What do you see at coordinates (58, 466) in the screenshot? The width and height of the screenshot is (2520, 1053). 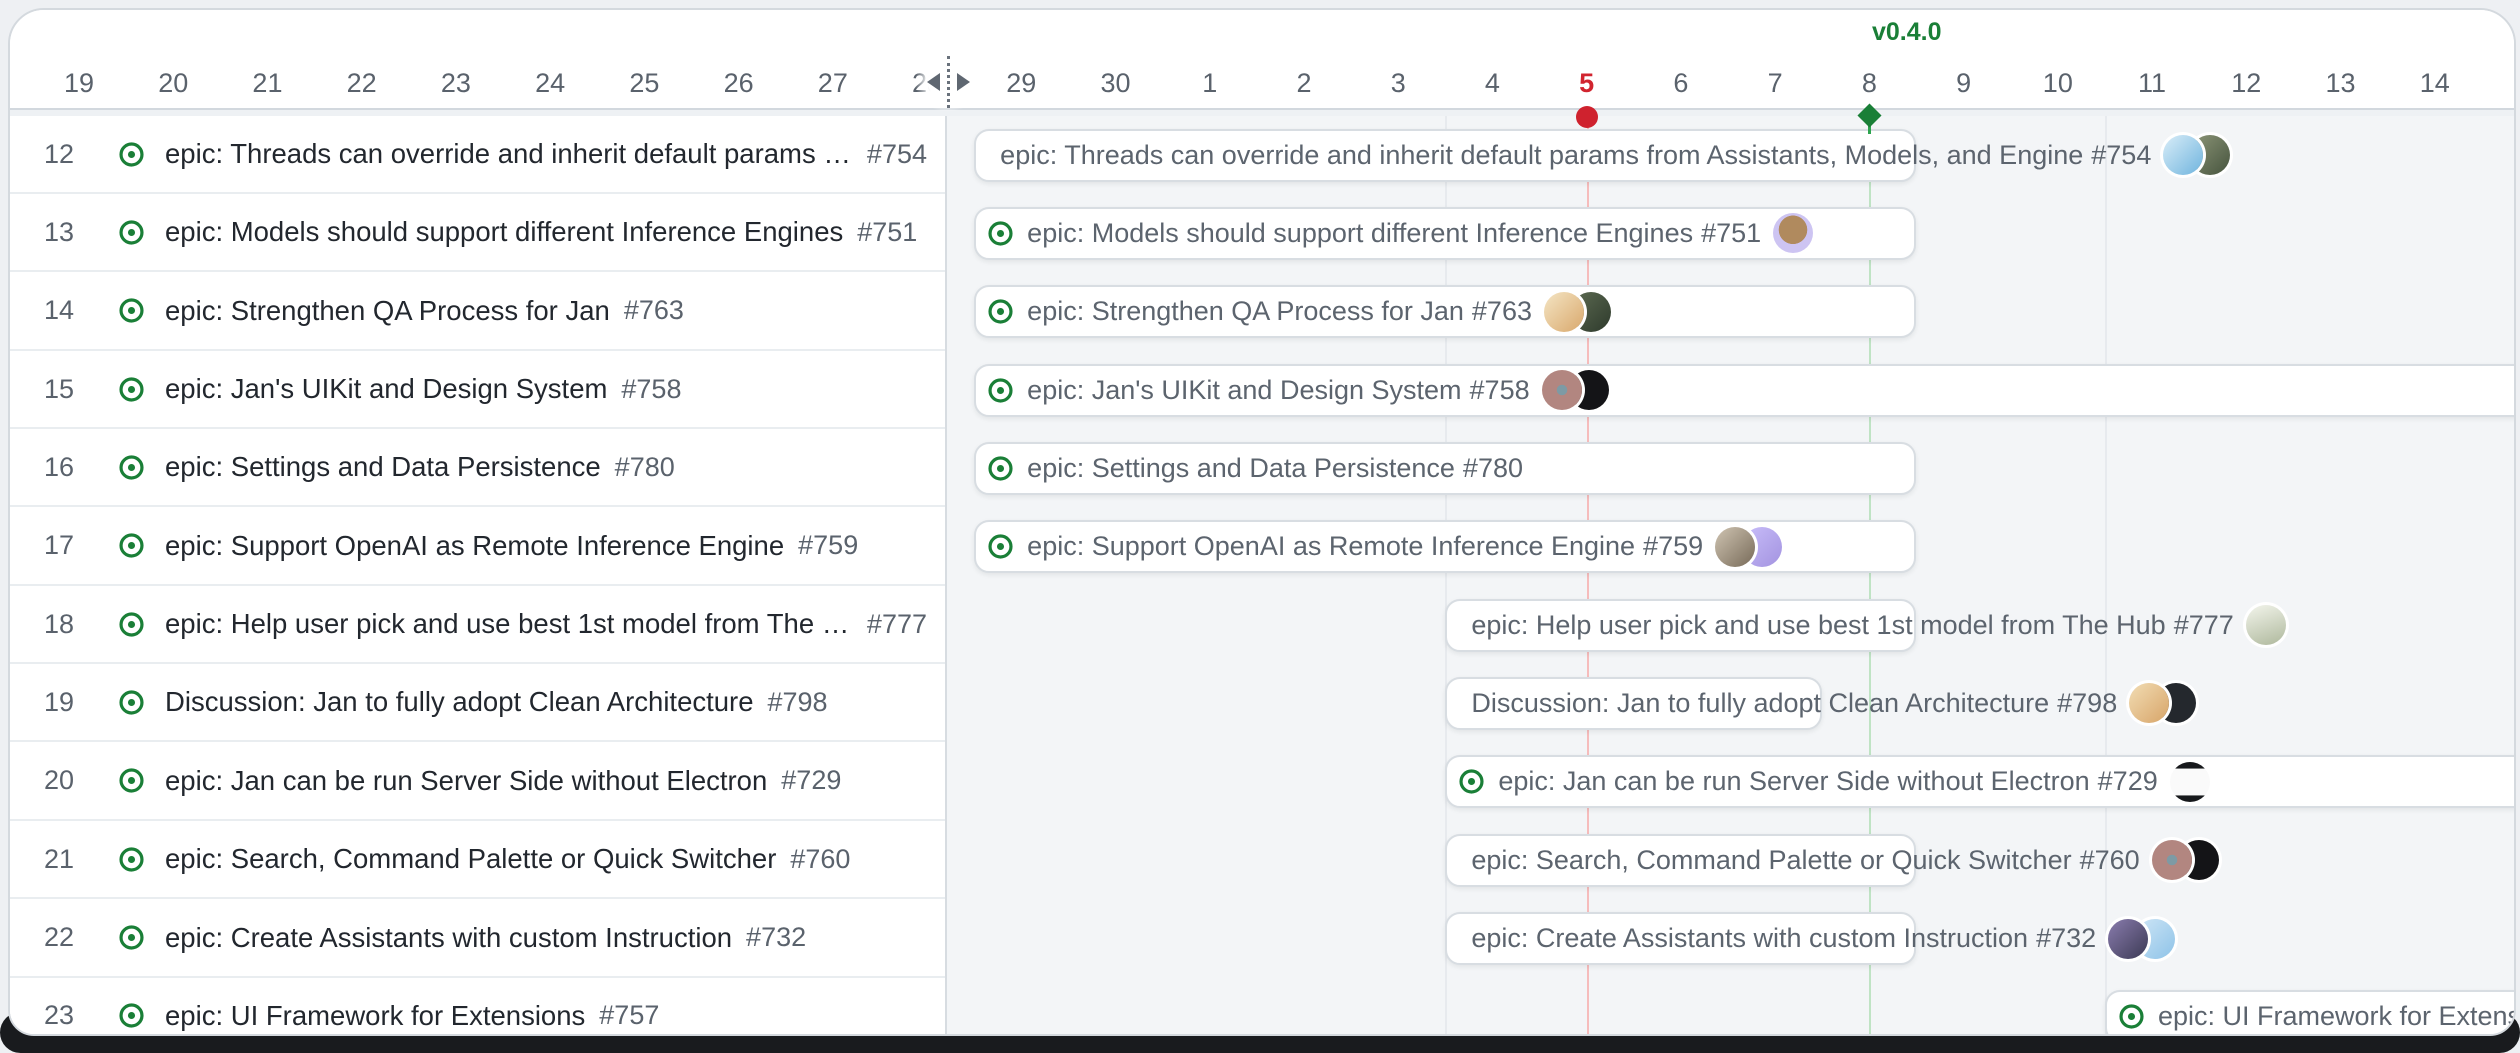 I see `row-number: 16` at bounding box center [58, 466].